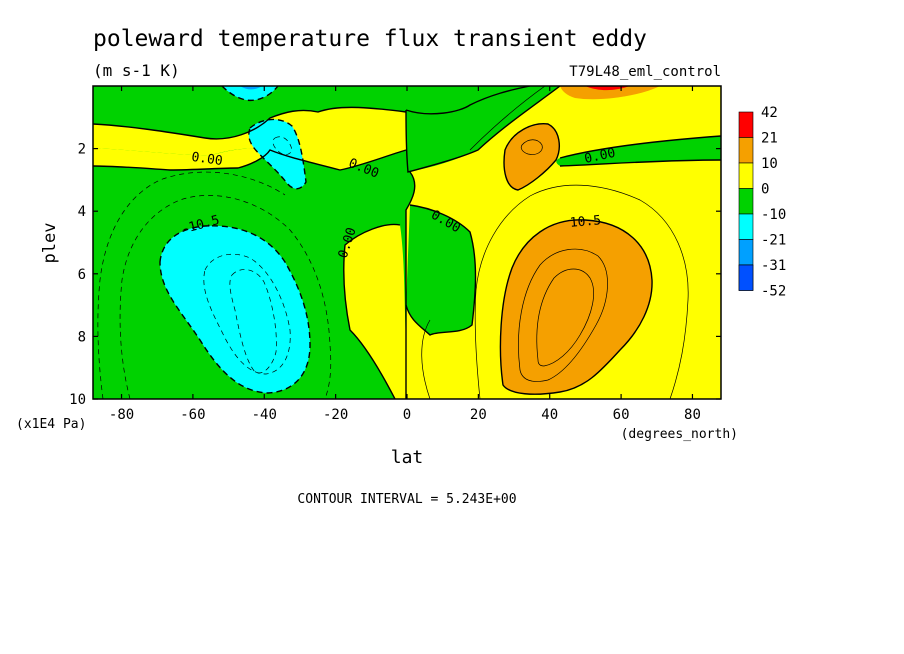 The width and height of the screenshot is (904, 654). I want to click on dark-cyan-strip, so click(251, 88).